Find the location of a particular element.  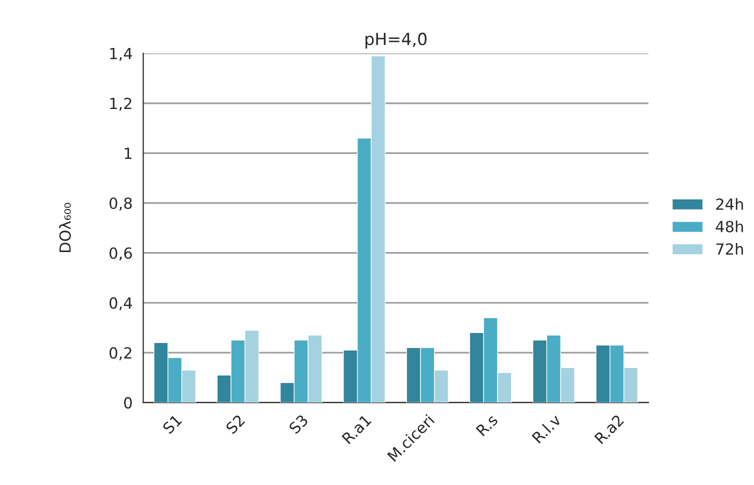

x-tick-label: R.s is located at coordinates (487, 425).